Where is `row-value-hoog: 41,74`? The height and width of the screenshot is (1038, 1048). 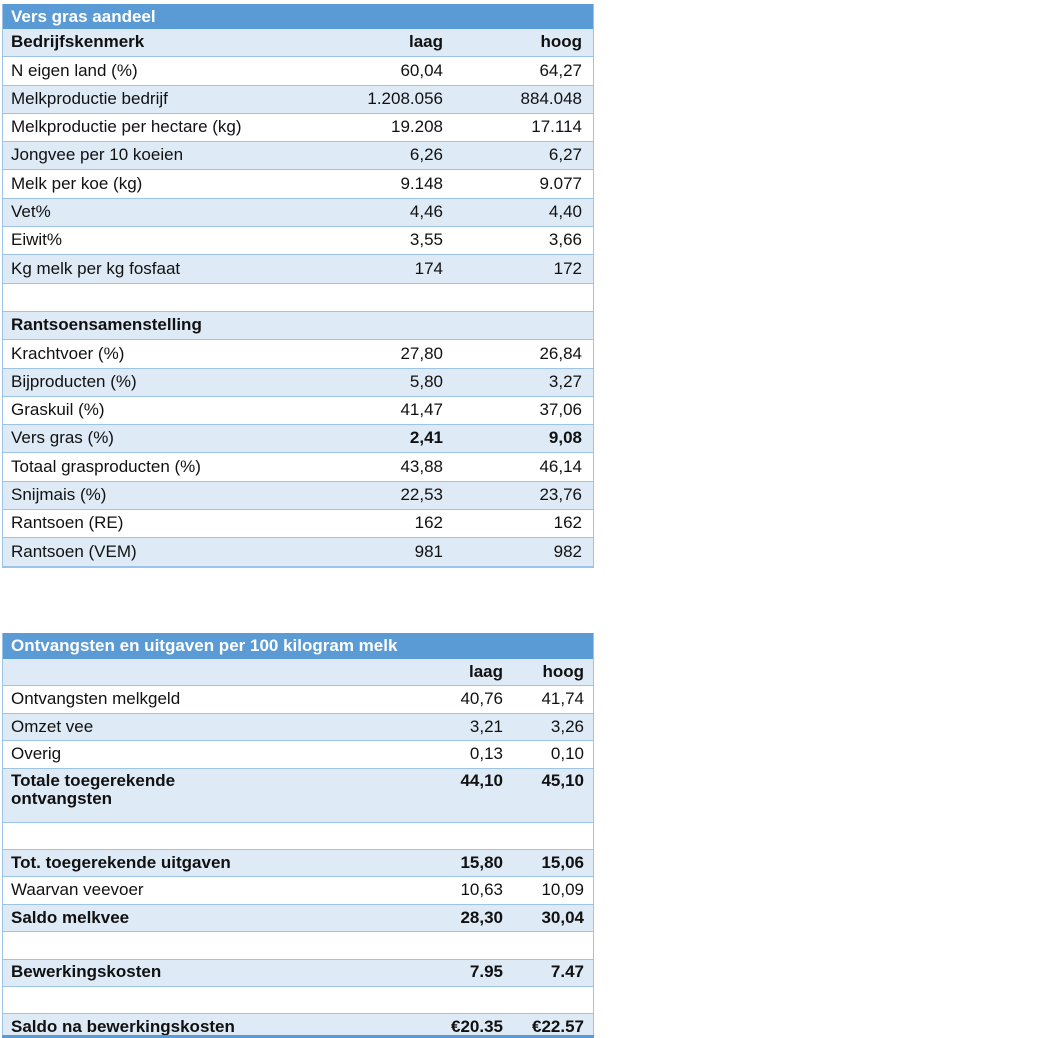
row-value-hoog: 41,74 is located at coordinates (562, 699).